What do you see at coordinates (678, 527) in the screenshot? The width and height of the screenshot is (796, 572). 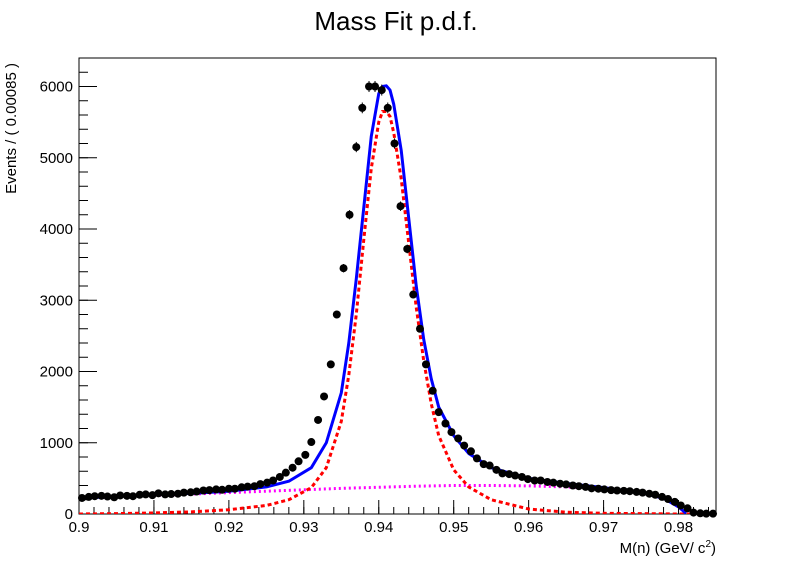 I see `x-tick-label: 0.98` at bounding box center [678, 527].